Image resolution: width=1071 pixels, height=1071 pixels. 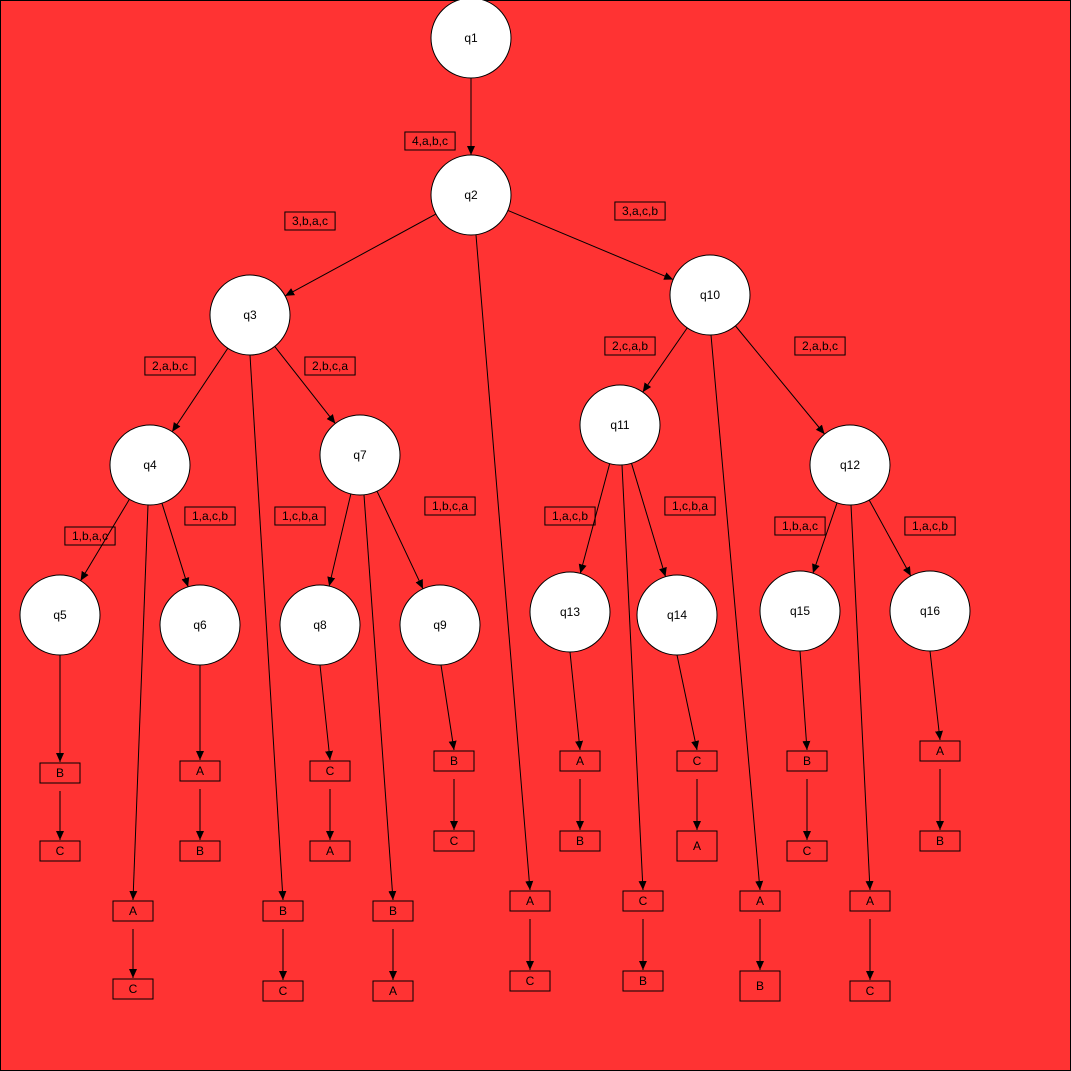 I want to click on edge-label-text: 4,a,b,c, so click(x=430, y=141).